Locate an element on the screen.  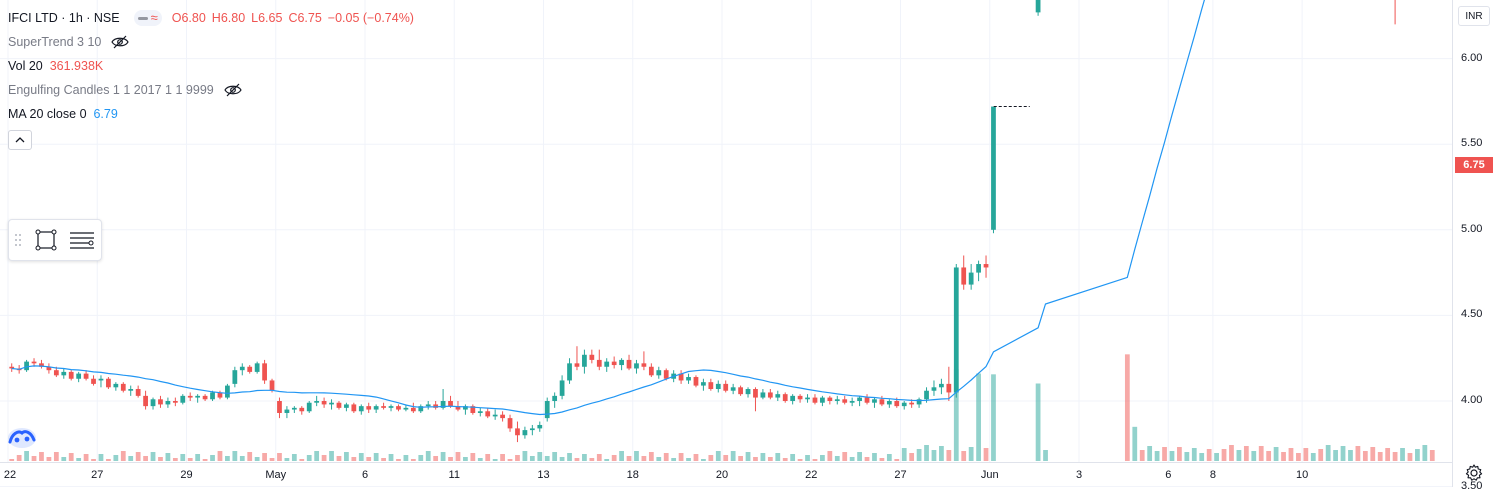
time-tick: May is located at coordinates (276, 475).